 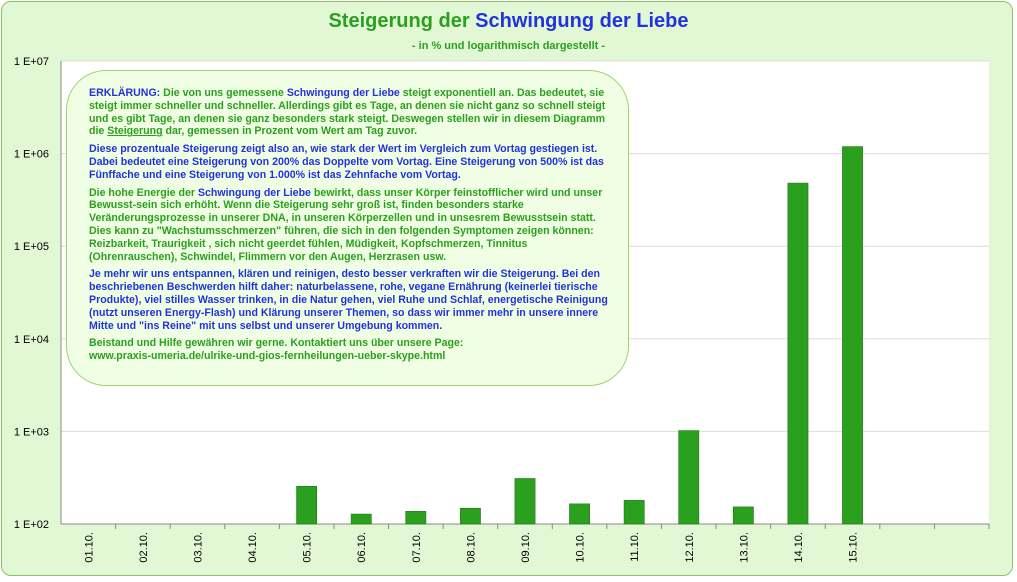 I want to click on title-part1: Steigerung der, so click(x=402, y=21).